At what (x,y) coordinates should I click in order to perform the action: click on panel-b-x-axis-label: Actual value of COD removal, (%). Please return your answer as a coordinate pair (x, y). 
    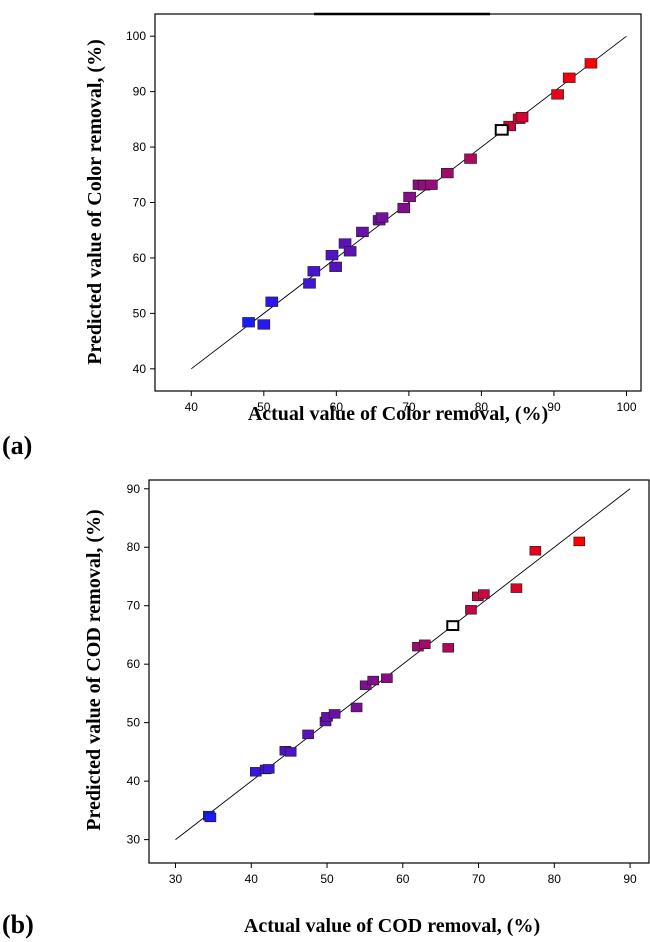
    Looking at the image, I should click on (392, 926).